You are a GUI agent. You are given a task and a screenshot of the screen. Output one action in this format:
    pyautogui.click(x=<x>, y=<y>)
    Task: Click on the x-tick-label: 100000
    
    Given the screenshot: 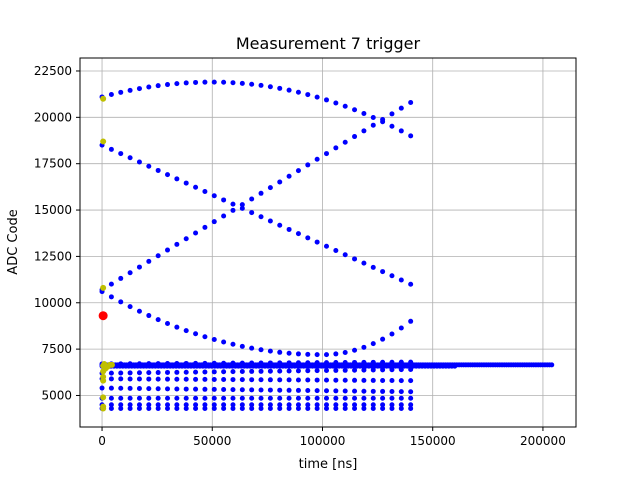 What is the action you would take?
    pyautogui.click(x=323, y=441)
    